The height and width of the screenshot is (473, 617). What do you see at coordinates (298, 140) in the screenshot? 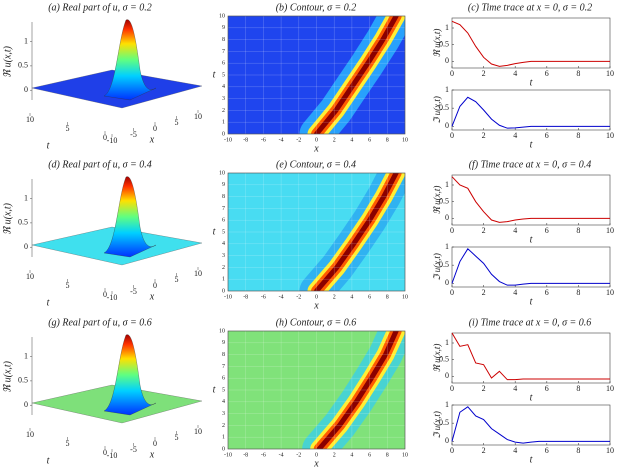
I see `x-tick-label: -2` at bounding box center [298, 140].